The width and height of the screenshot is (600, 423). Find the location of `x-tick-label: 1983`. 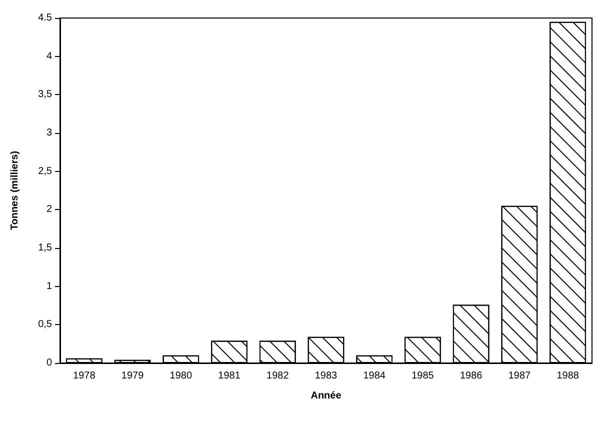

x-tick-label: 1983 is located at coordinates (326, 376).